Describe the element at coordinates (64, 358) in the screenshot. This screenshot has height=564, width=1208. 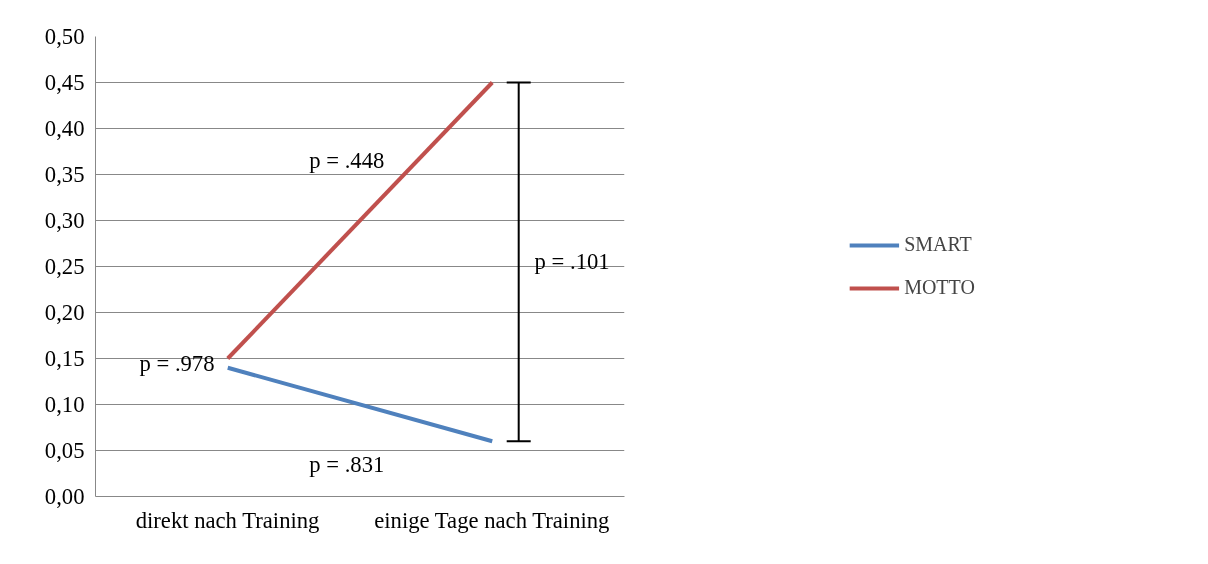
I see `y-tick-label: 0,15` at that location.